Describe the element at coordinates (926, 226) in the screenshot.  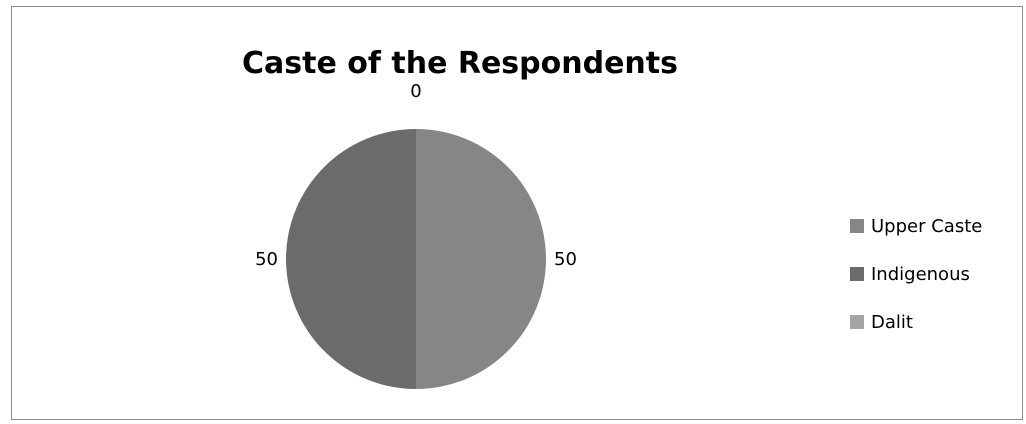
I see `legend-label-upper-caste: Upper Caste` at that location.